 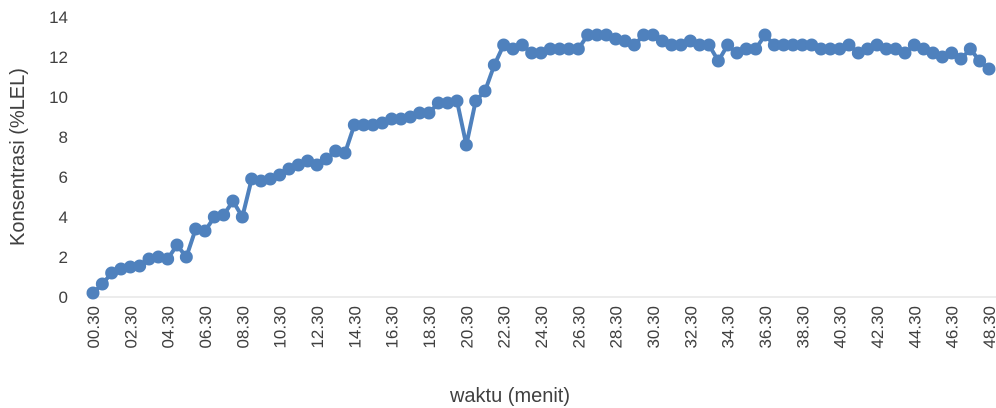 I want to click on x-tick-label: 18.30, so click(x=429, y=327).